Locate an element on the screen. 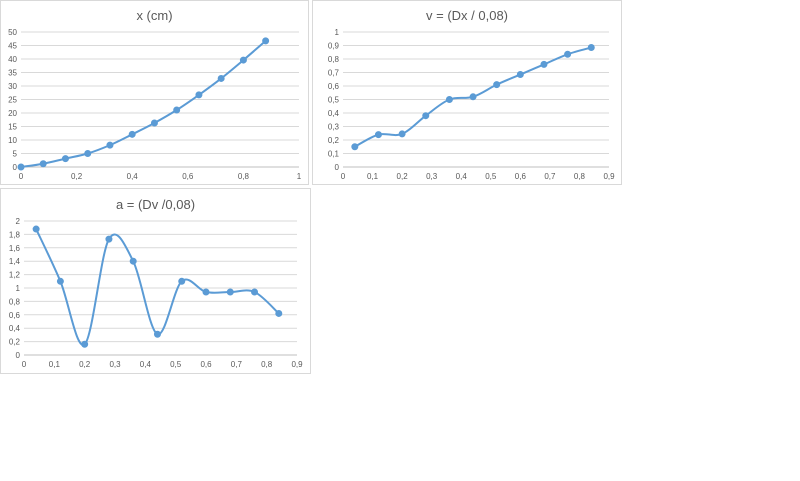 The width and height of the screenshot is (800, 481). y-tick-label: 1,4 is located at coordinates (15, 261).